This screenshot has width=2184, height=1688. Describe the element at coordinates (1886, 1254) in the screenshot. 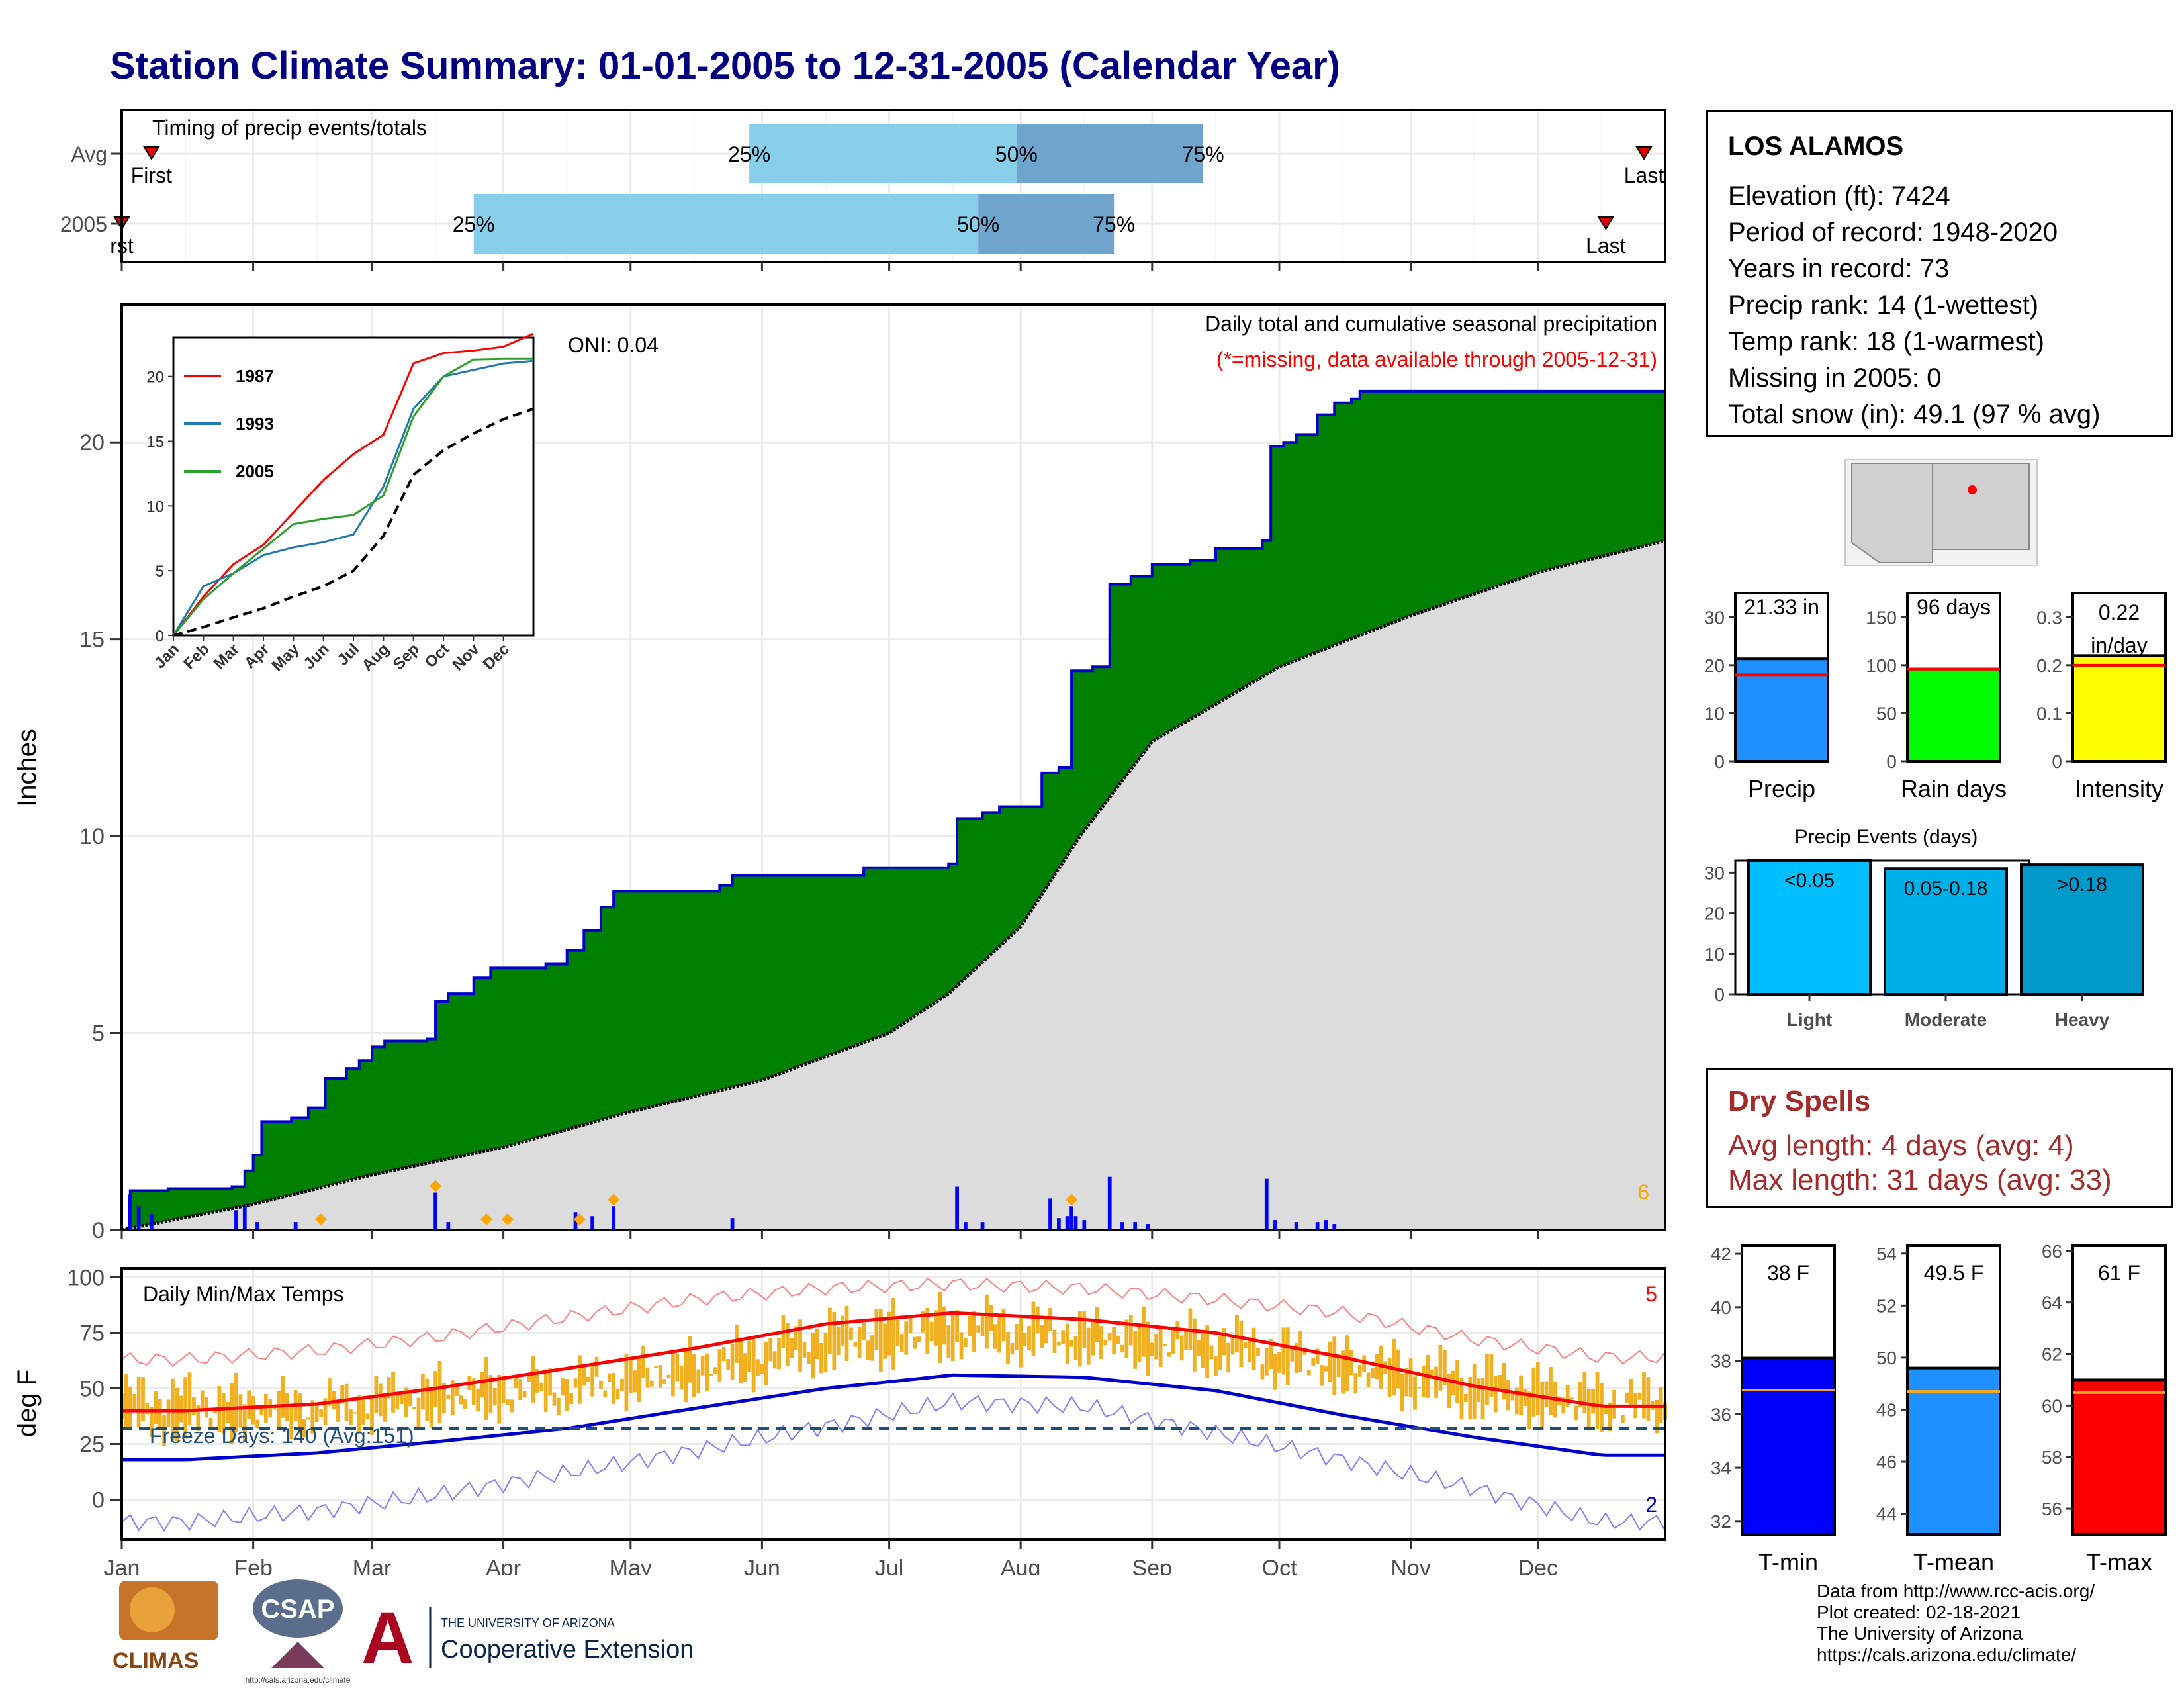

I see `summary-y-tick-label: 54` at that location.